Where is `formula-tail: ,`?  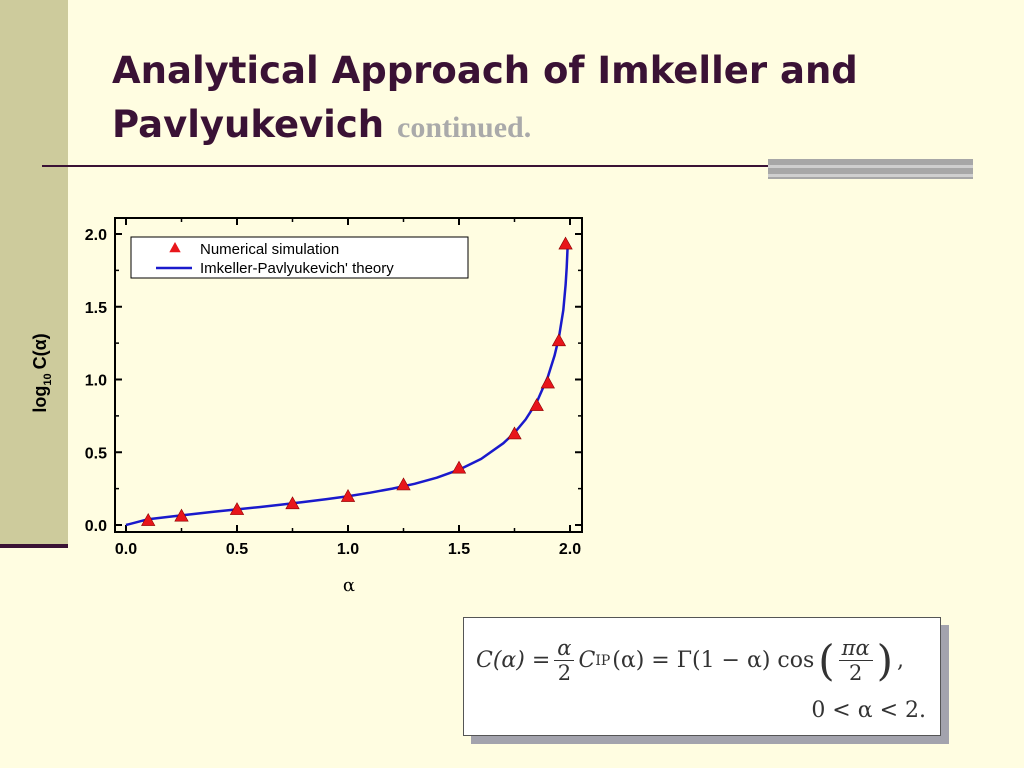 formula-tail: , is located at coordinates (901, 660).